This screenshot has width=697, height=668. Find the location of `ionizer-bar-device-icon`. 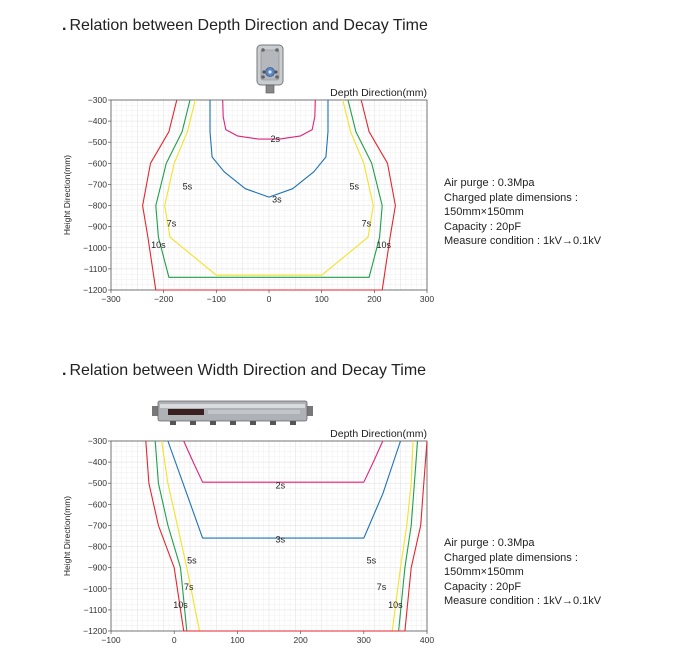

ionizer-bar-device-icon is located at coordinates (232, 412).